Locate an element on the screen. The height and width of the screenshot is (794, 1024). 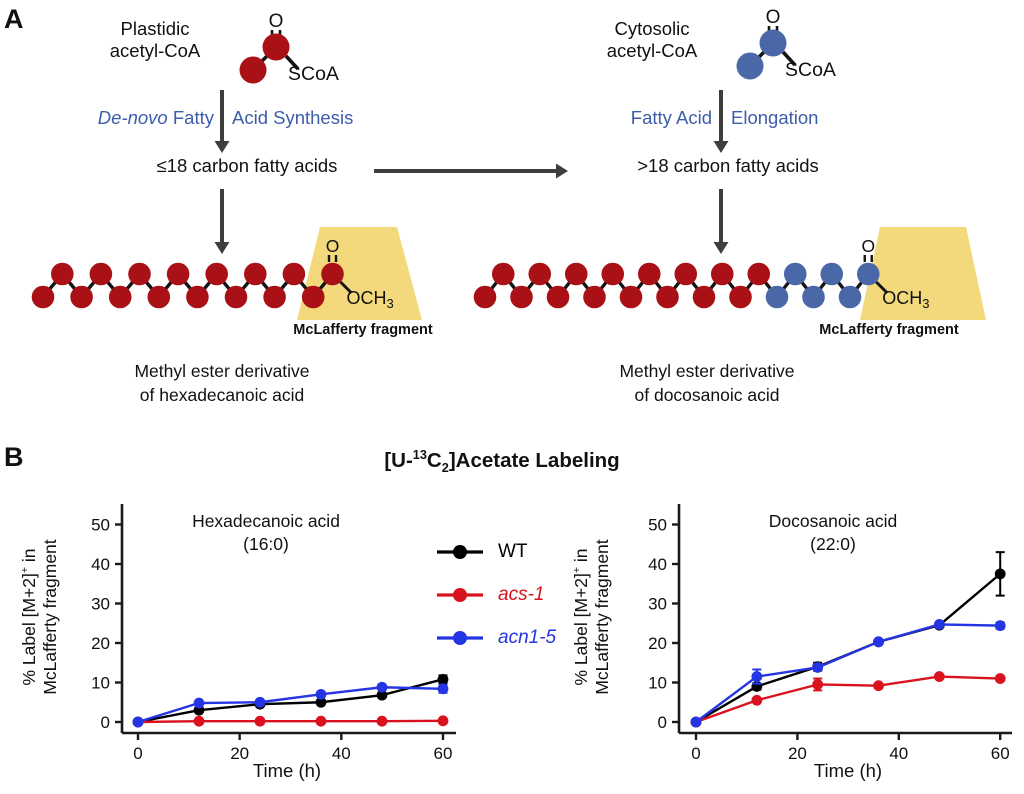
chart-right-xtick-label: 20 is located at coordinates (797, 753).